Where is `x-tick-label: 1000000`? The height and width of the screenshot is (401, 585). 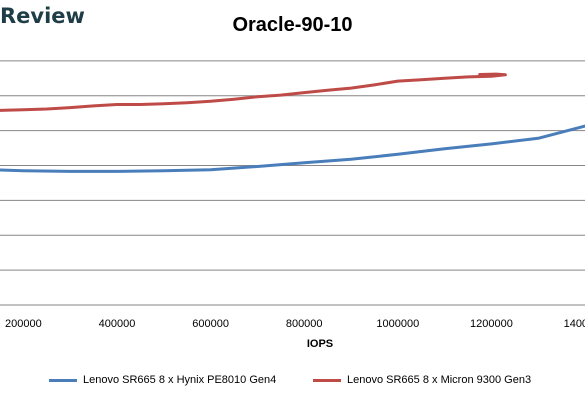
x-tick-label: 1000000 is located at coordinates (397, 324).